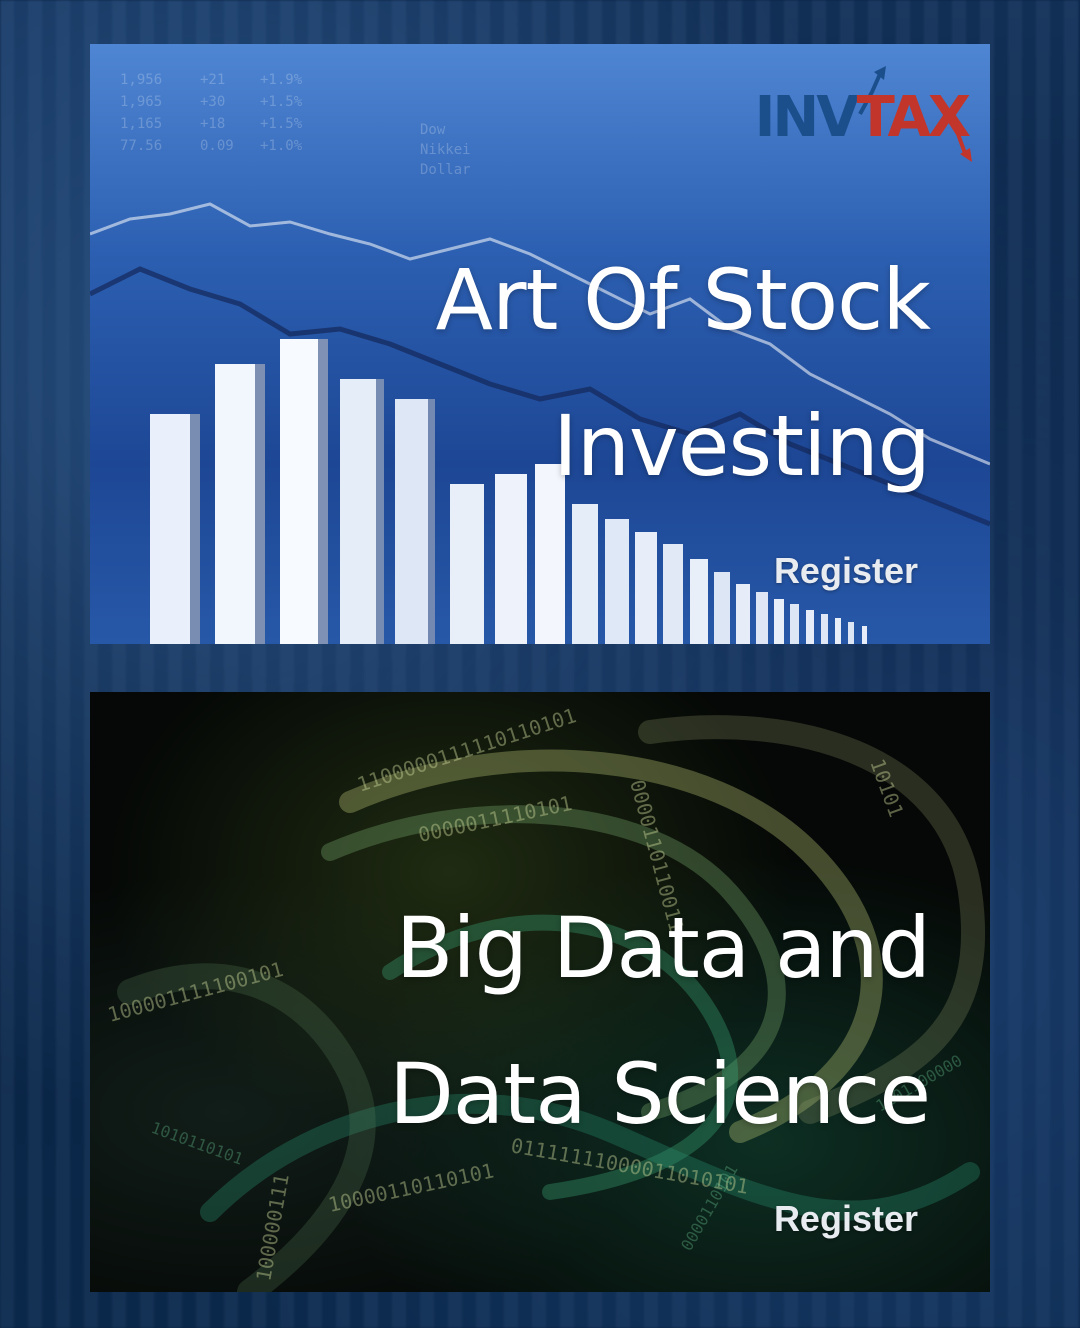  Describe the element at coordinates (495, 819) in the screenshot. I see `svg-text: 0000011110101` at that location.